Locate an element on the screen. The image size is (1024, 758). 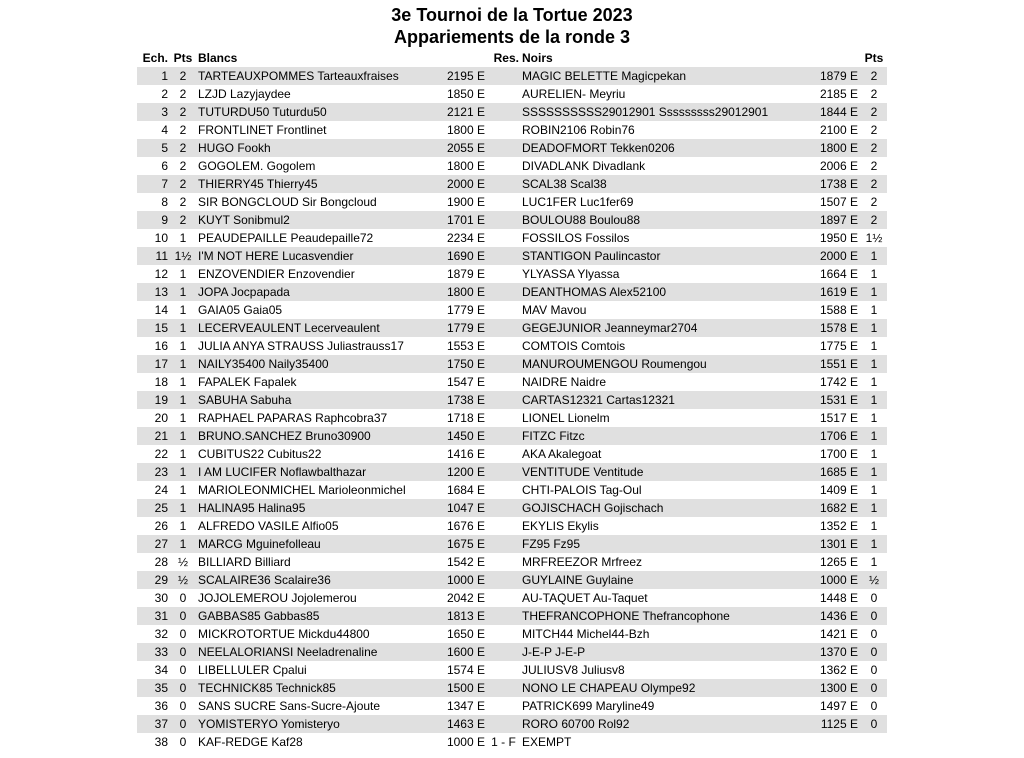
black-rating: 1897 E is located at coordinates (835, 220).